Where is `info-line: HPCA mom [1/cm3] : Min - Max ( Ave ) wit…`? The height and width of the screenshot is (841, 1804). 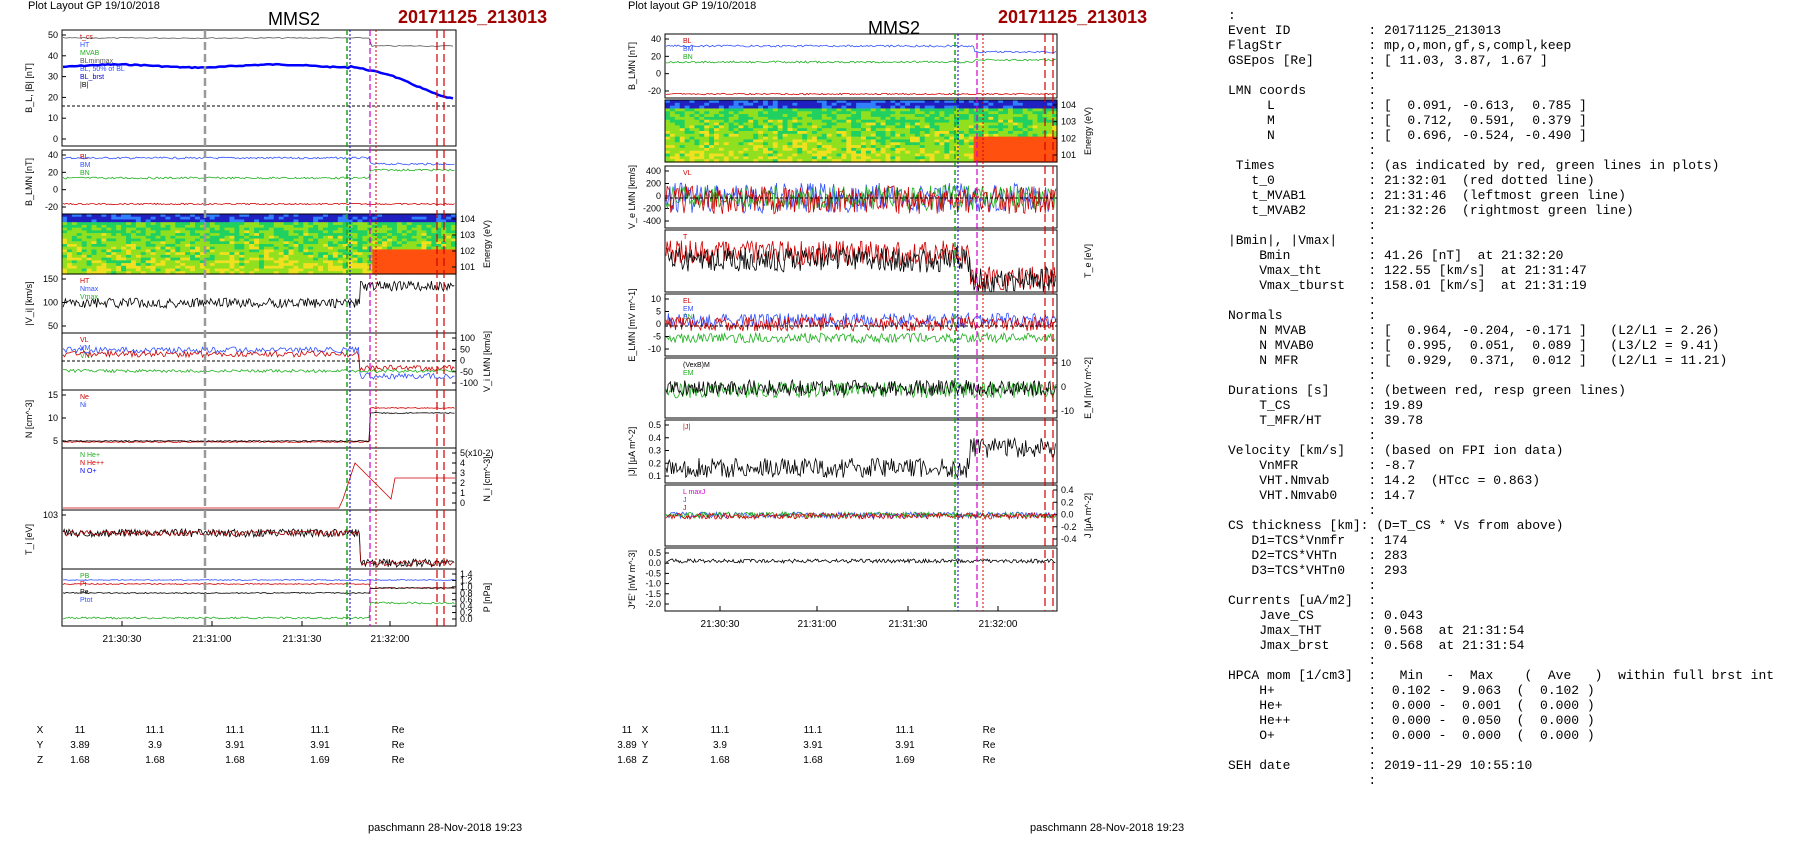 info-line: HPCA mom [1/cm3] : Min - Max ( Ave ) wit… is located at coordinates (1501, 675).